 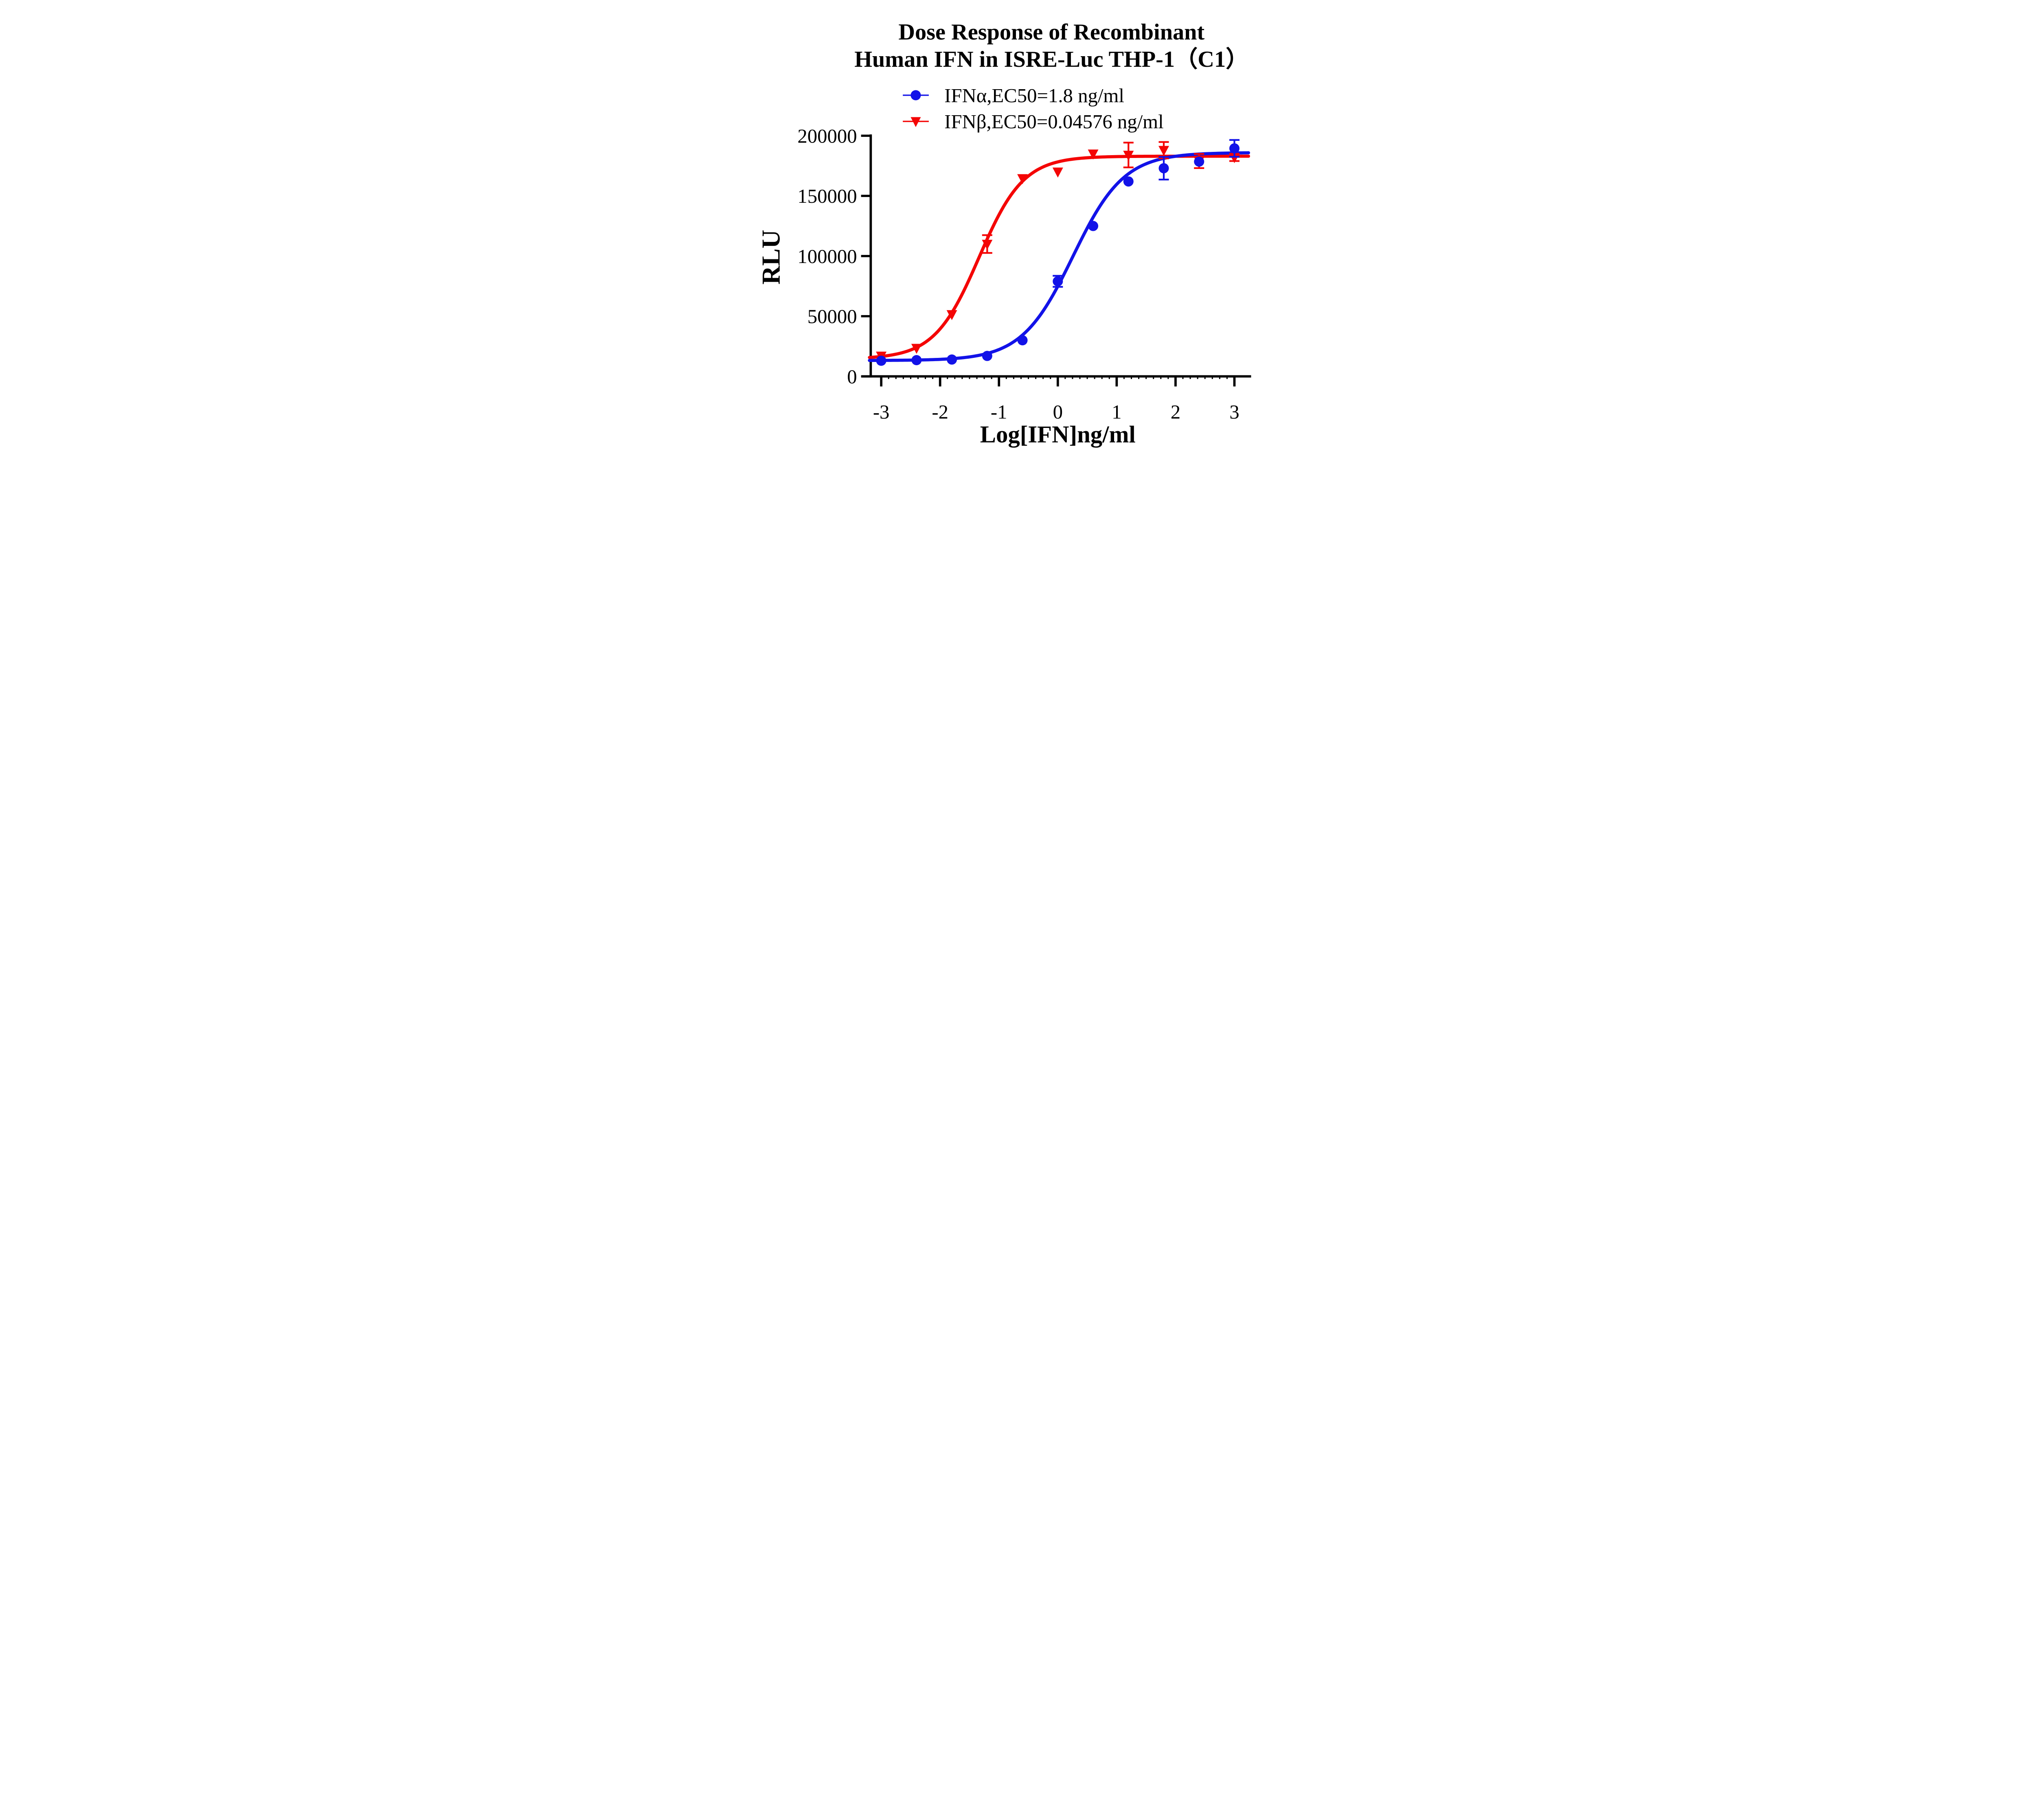 I want to click on fit-curve-ifn-beta, so click(x=1058, y=256).